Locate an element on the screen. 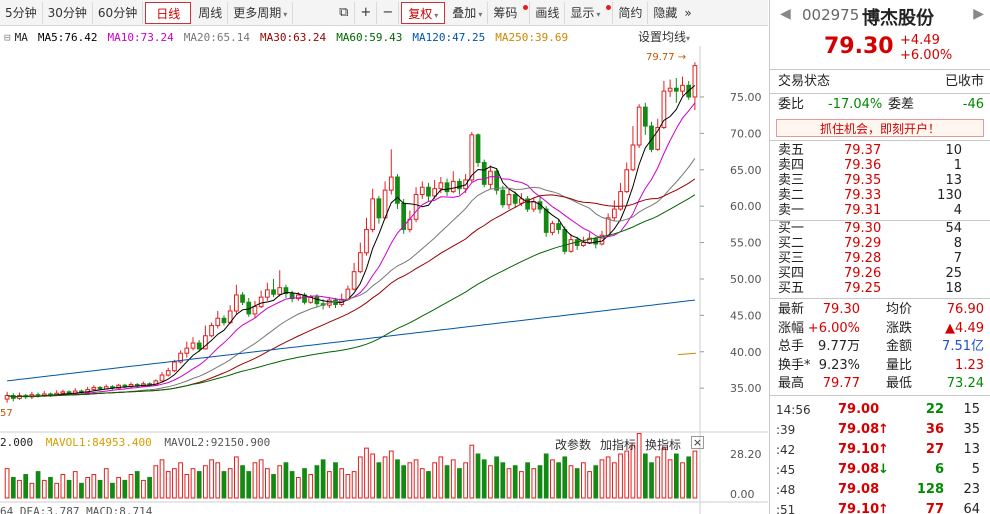 This screenshot has height=514, width=990. sells-row: 卖三 79.35 13 is located at coordinates (880, 180).